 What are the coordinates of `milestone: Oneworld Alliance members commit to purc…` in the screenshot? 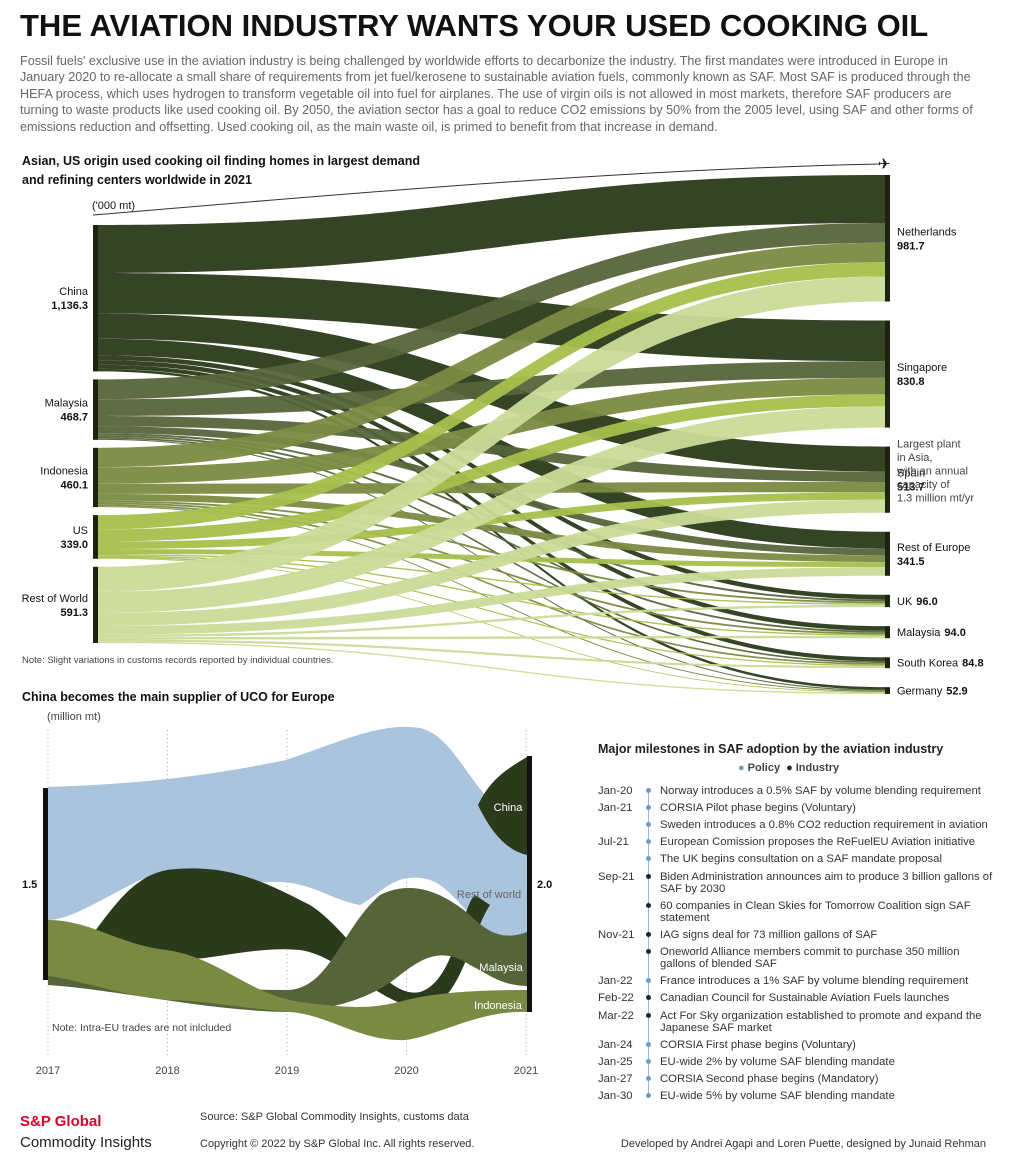 It's located at (798, 958).